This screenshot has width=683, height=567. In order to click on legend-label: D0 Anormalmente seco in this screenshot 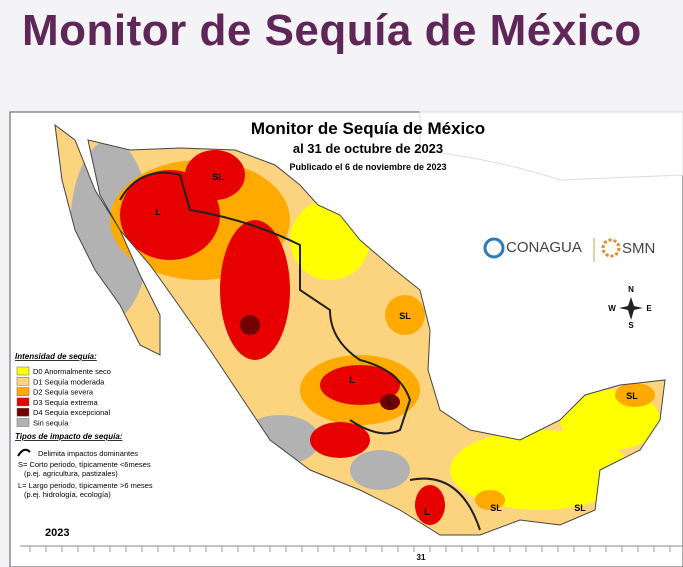, I will do `click(72, 371)`.